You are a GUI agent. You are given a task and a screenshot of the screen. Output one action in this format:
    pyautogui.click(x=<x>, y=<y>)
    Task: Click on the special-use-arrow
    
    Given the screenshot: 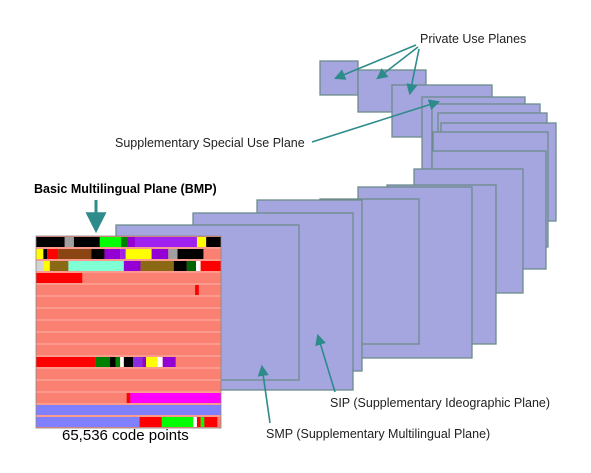 What is the action you would take?
    pyautogui.click(x=376, y=121)
    